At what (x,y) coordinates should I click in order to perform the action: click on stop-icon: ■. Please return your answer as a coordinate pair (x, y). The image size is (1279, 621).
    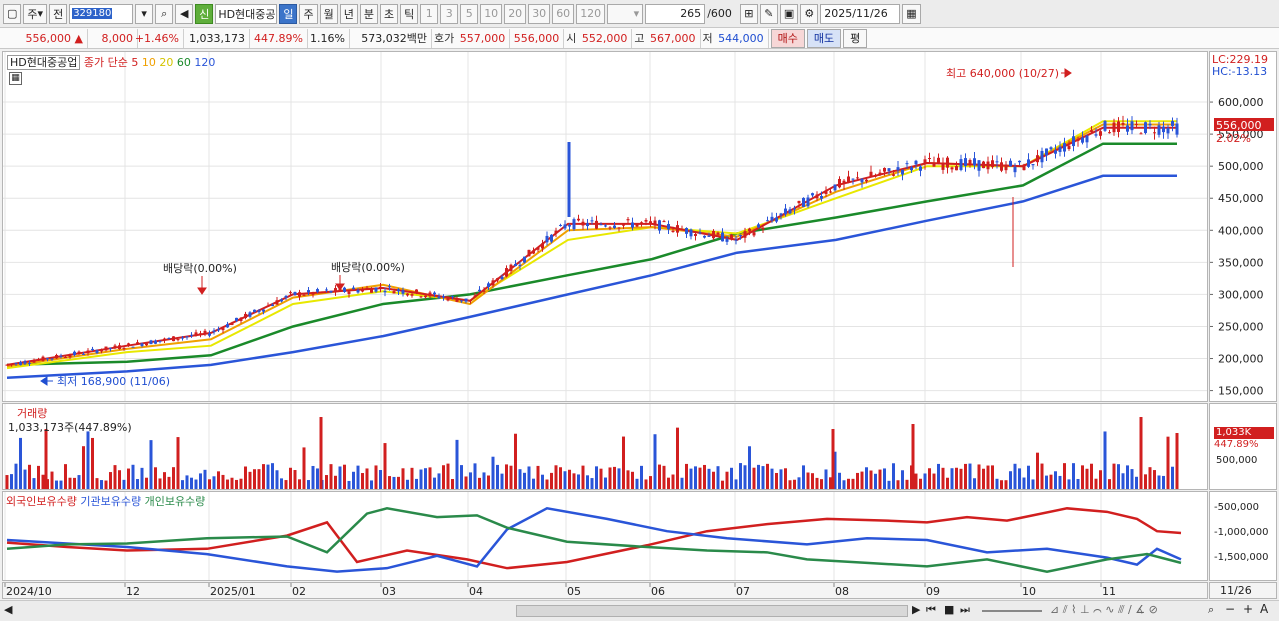
    Looking at the image, I should click on (949, 609).